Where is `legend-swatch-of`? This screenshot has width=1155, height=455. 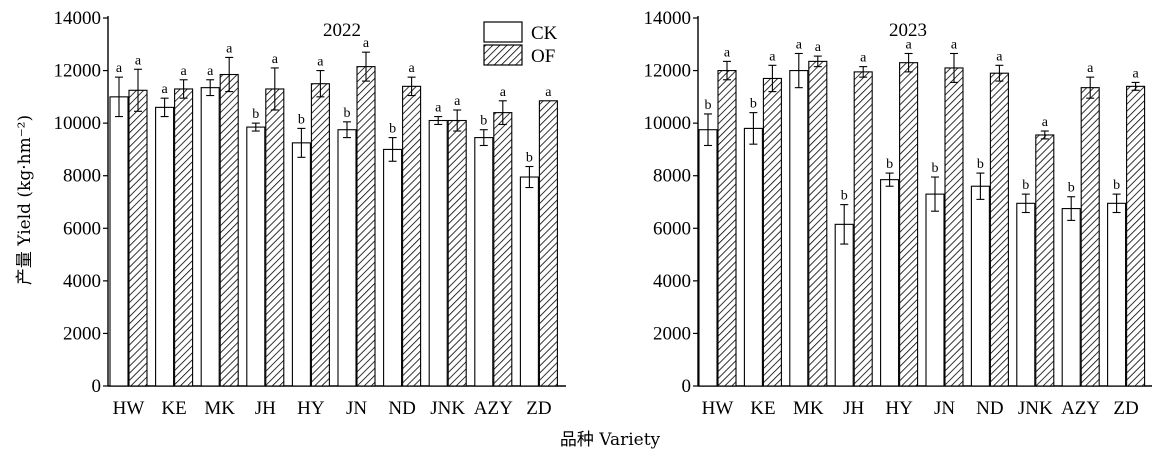
legend-swatch-of is located at coordinates (503, 55).